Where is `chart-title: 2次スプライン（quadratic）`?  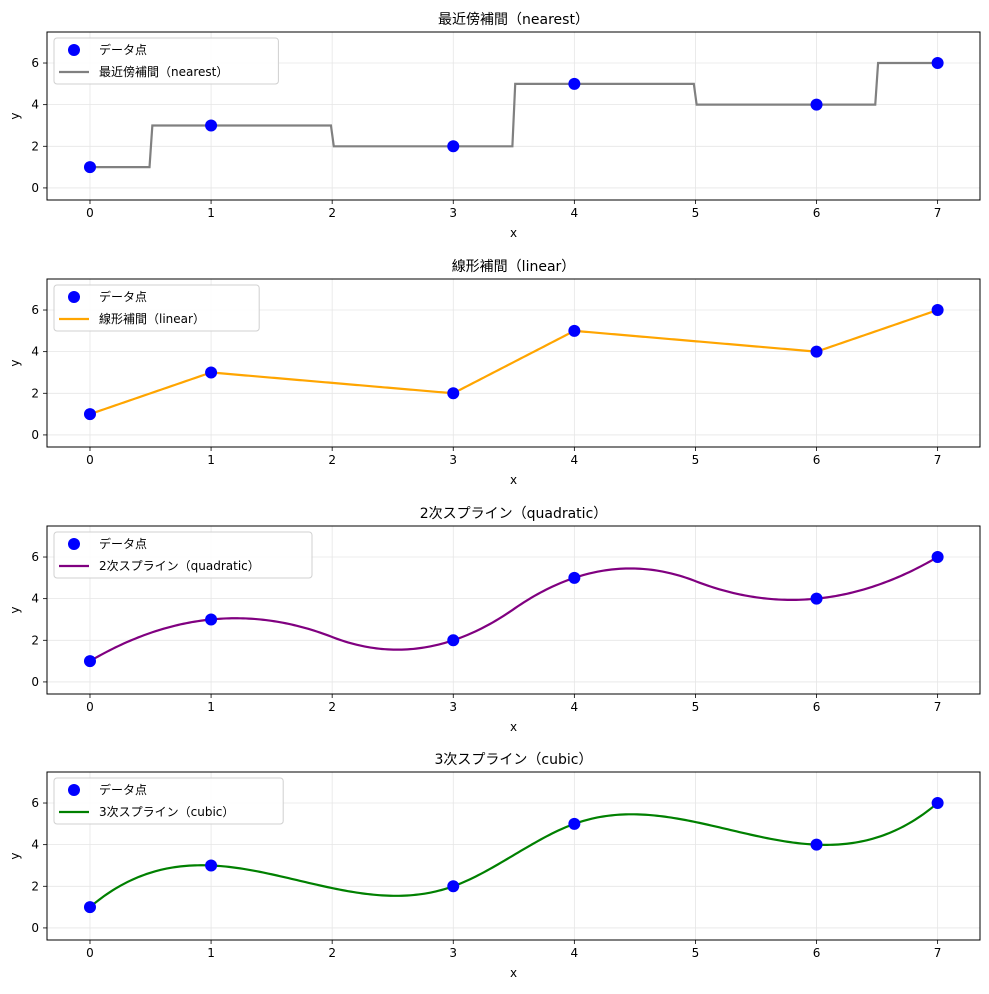
chart-title: 2次スプライン（quadratic） is located at coordinates (514, 514).